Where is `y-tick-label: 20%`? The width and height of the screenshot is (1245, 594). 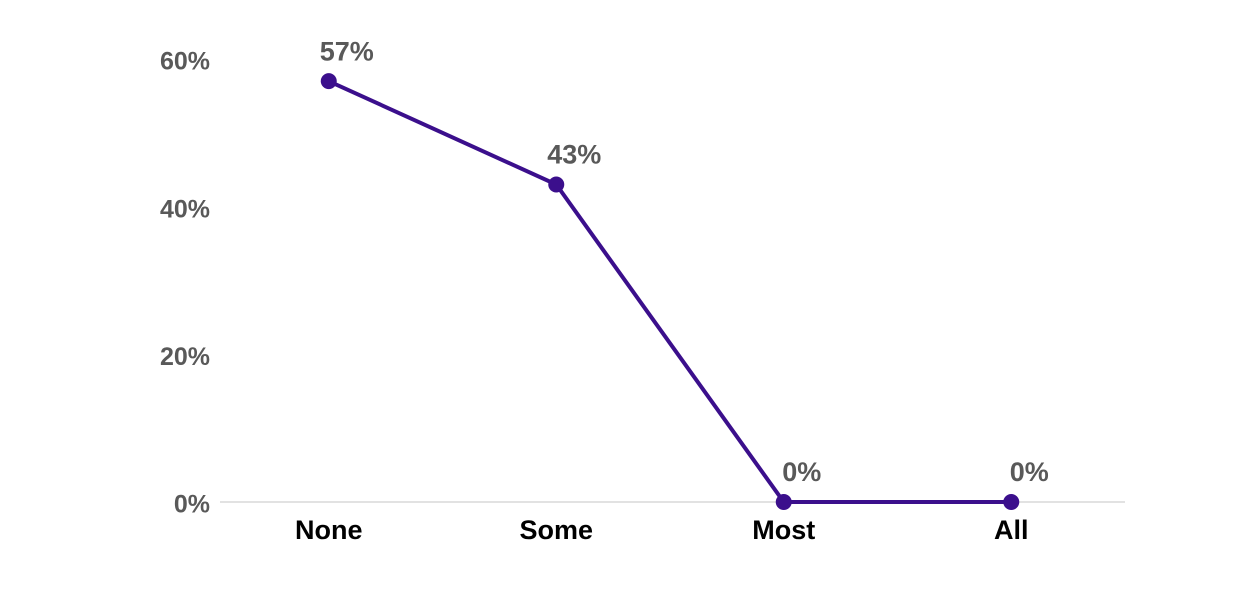
y-tick-label: 20% is located at coordinates (185, 357).